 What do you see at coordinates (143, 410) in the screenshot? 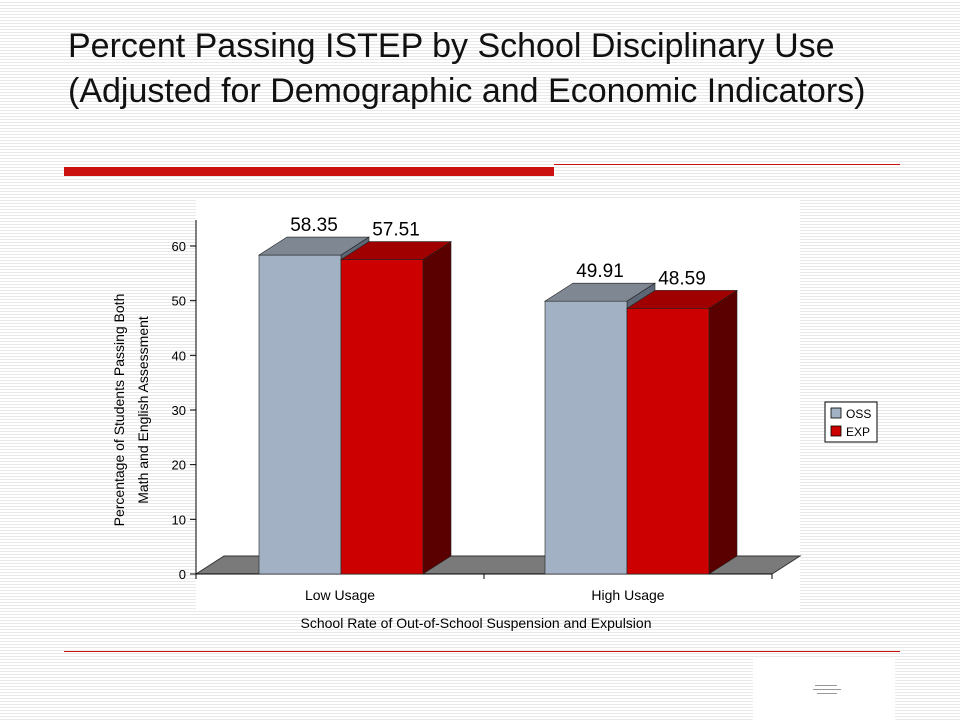
I see `y-axis-title: Math and English Assessment` at bounding box center [143, 410].